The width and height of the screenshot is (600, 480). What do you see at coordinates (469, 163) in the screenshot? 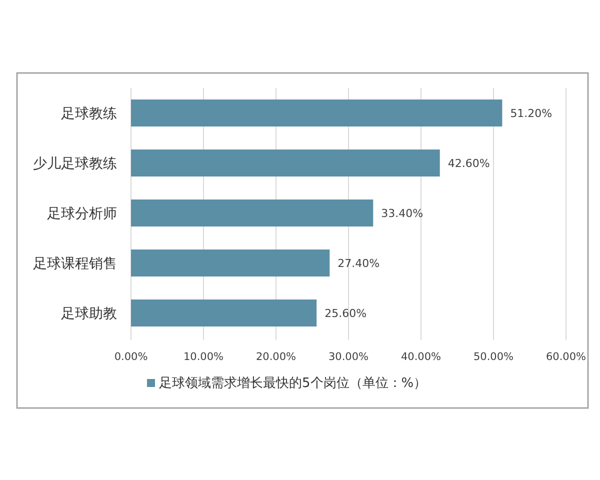
I see `data-label: 42.60%` at bounding box center [469, 163].